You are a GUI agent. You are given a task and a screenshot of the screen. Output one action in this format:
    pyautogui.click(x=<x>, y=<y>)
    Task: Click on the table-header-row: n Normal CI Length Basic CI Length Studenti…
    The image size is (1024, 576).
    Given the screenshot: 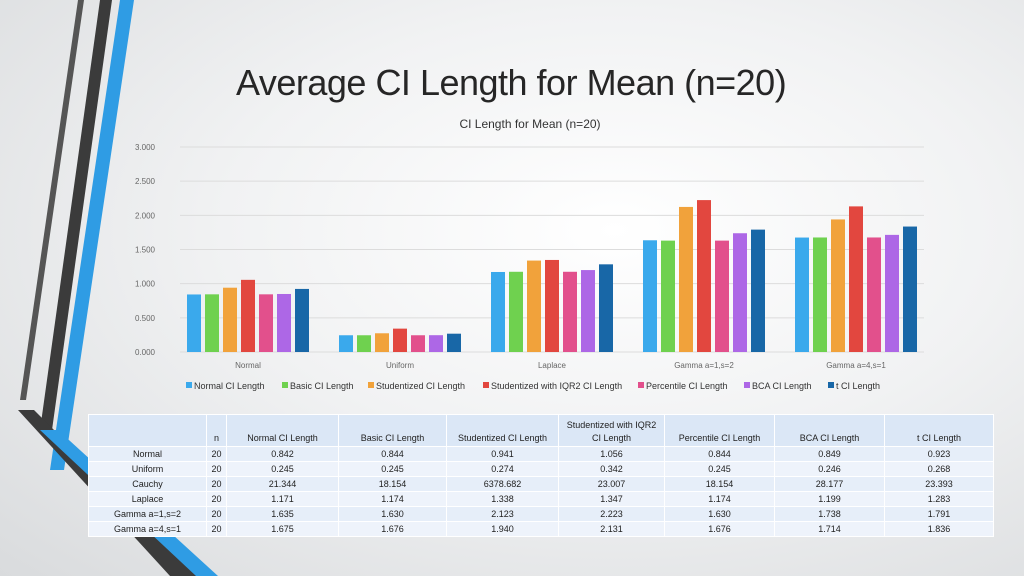 What is the action you would take?
    pyautogui.click(x=541, y=430)
    